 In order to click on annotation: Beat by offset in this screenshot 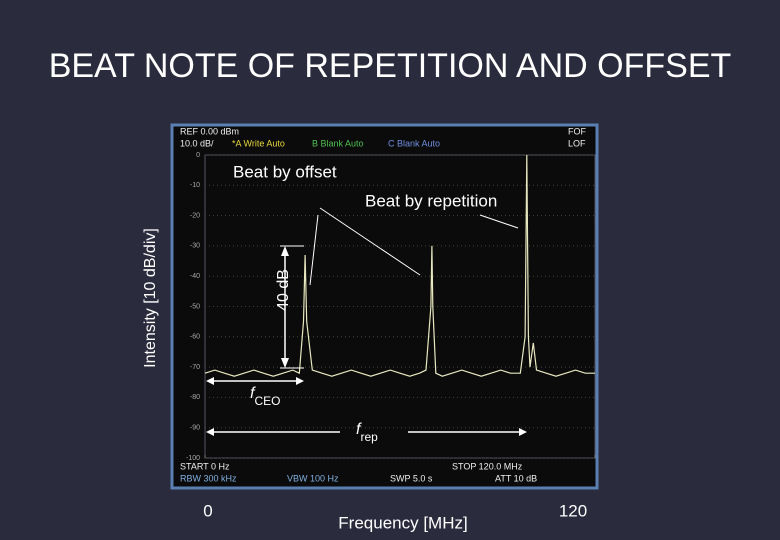, I will do `click(285, 171)`.